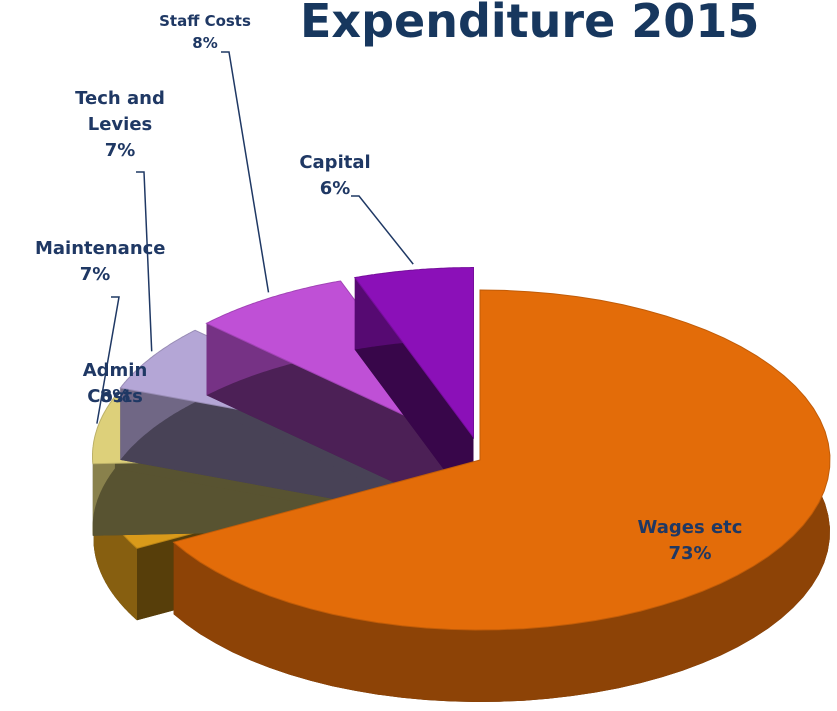 Image resolution: width=837 pixels, height=711 pixels. I want to click on slice-label: Staff Costs, so click(205, 21).